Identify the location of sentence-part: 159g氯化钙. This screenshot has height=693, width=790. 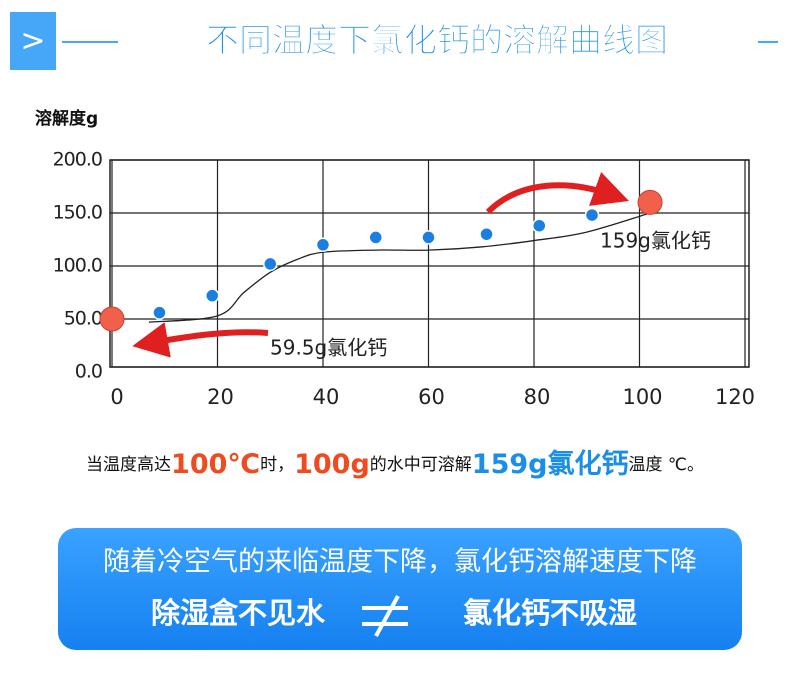
(550, 464).